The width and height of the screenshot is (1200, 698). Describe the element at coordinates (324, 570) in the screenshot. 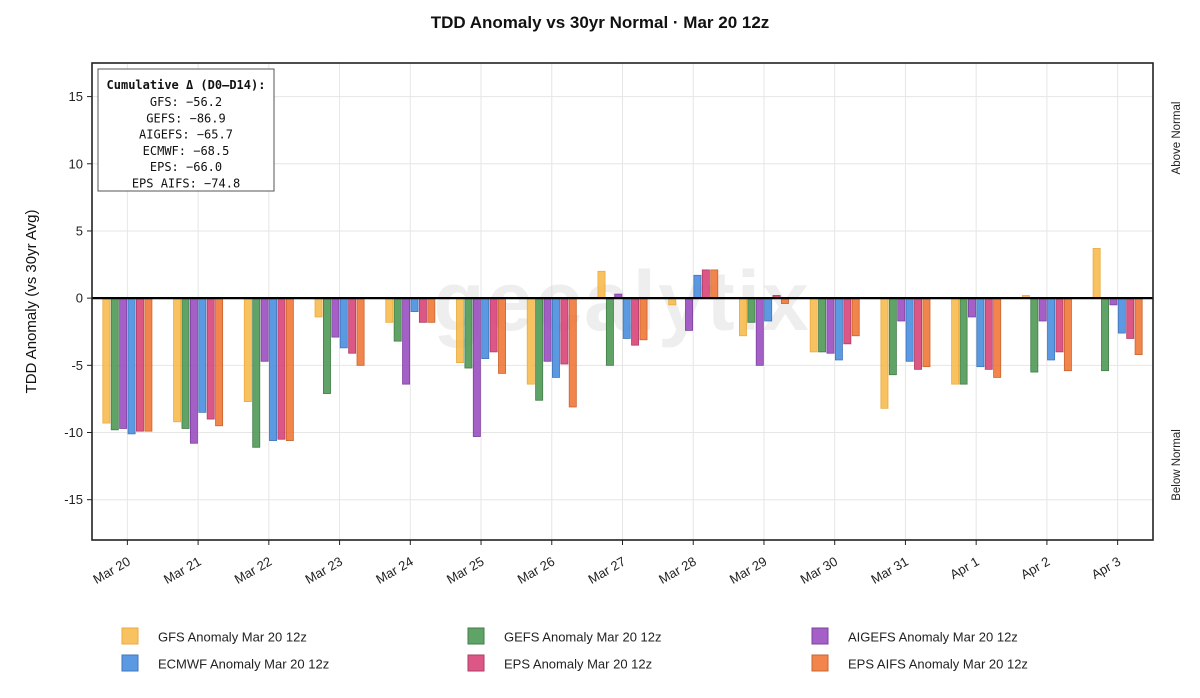

I see `x-tick-label: Mar 23` at that location.